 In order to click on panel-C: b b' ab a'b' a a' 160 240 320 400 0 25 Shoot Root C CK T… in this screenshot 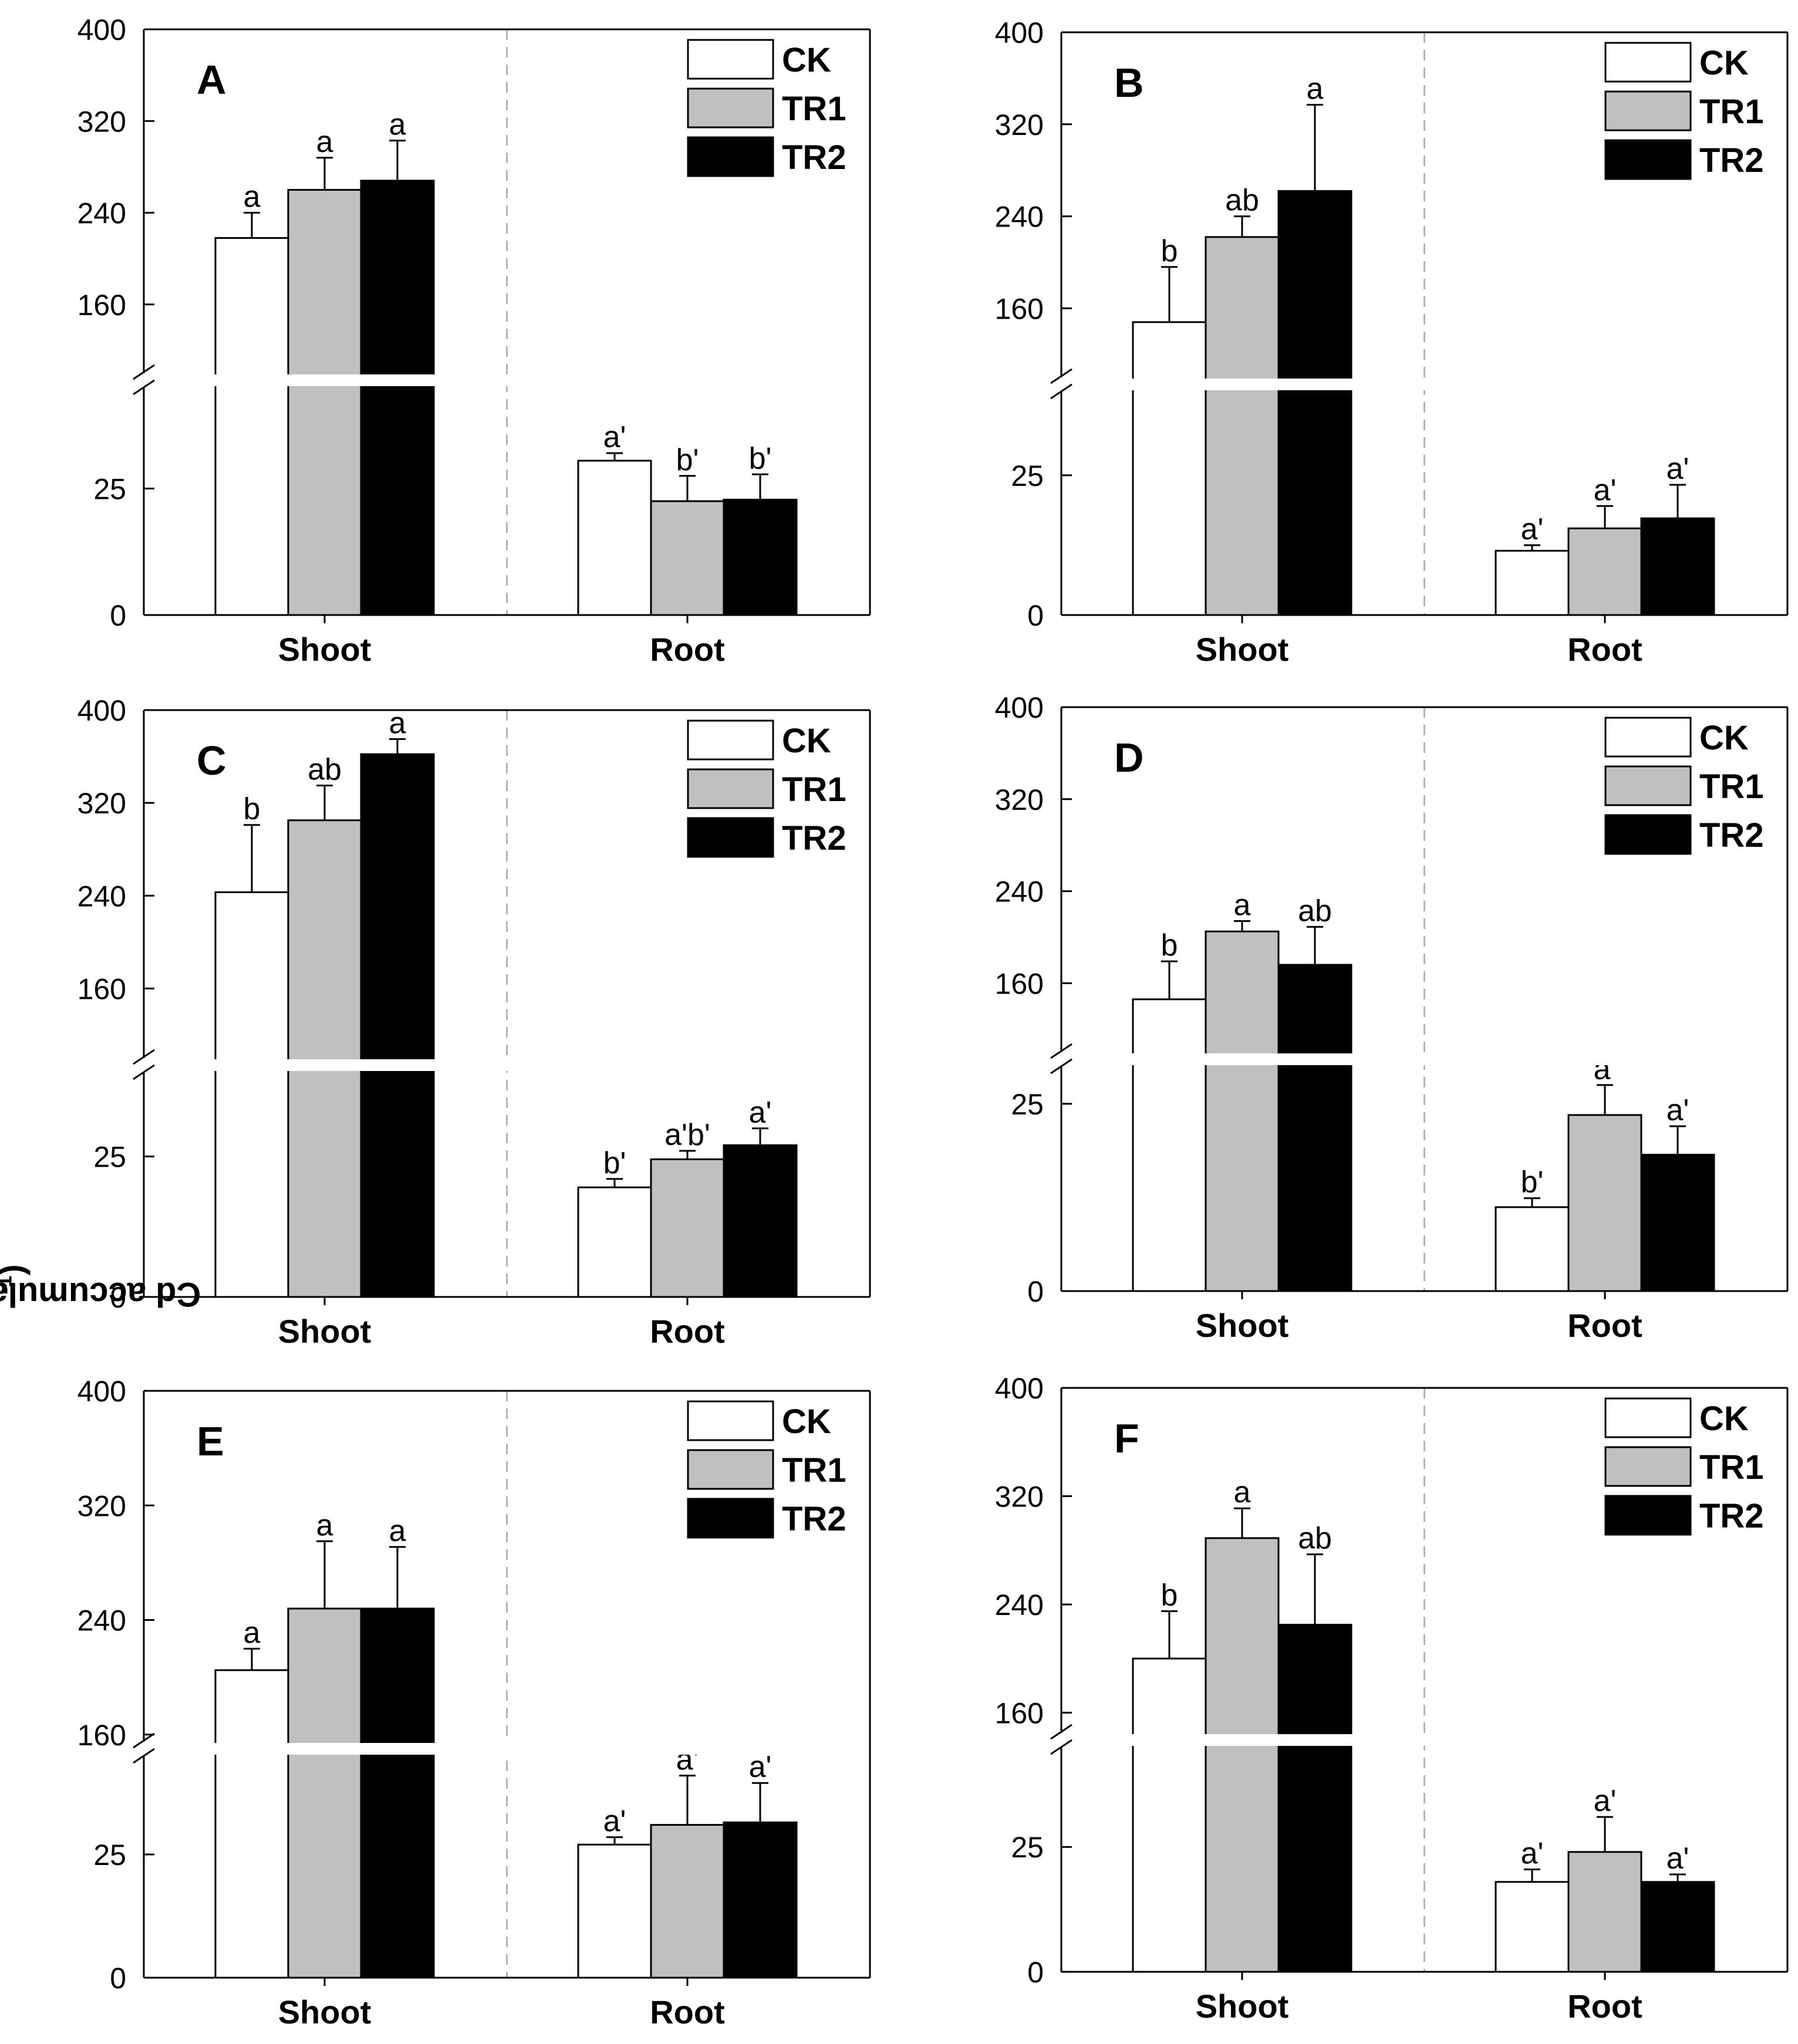, I will do `click(474, 1022)`.